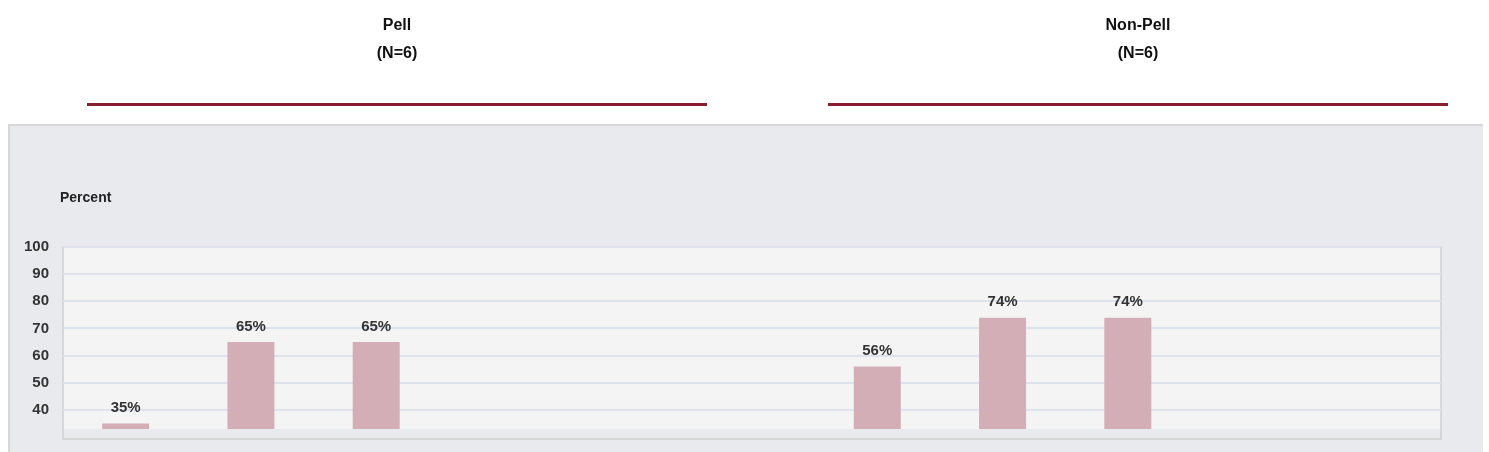 The height and width of the screenshot is (452, 1489). I want to click on data-label: 35%, so click(125, 407).